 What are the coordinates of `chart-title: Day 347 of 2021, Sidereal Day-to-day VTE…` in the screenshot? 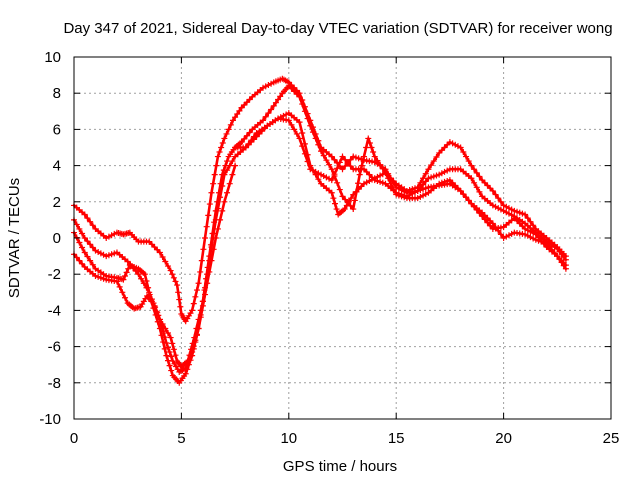 It's located at (337, 28).